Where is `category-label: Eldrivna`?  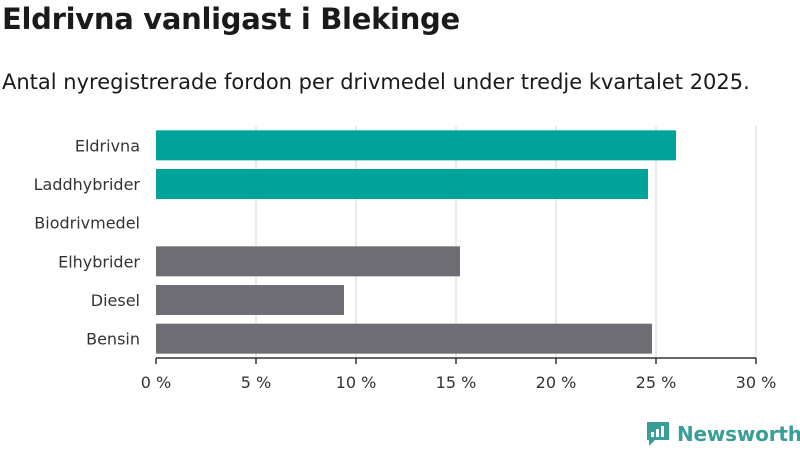
category-label: Eldrivna is located at coordinates (107, 145).